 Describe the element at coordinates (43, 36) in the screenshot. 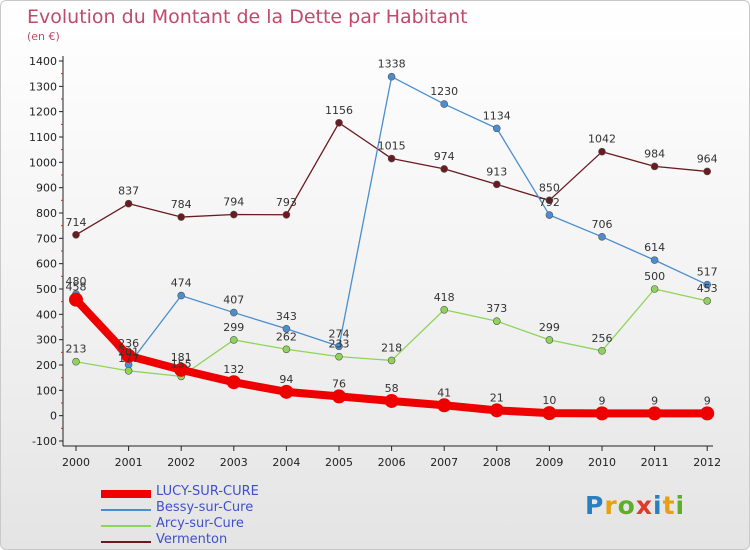

I see `chart-subtitle: (en €)` at that location.